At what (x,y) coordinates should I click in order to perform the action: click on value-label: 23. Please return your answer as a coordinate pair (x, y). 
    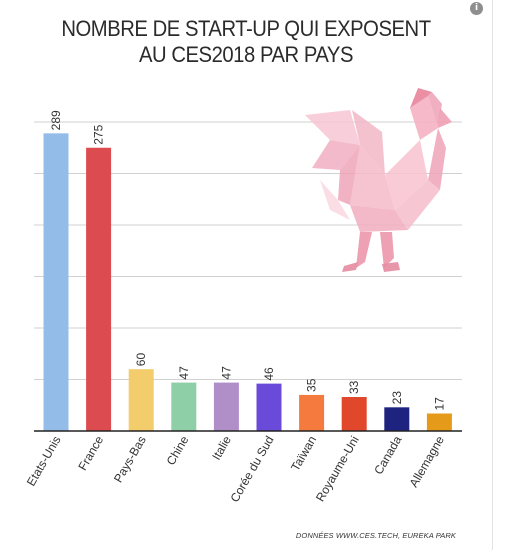
    Looking at the image, I should click on (397, 398).